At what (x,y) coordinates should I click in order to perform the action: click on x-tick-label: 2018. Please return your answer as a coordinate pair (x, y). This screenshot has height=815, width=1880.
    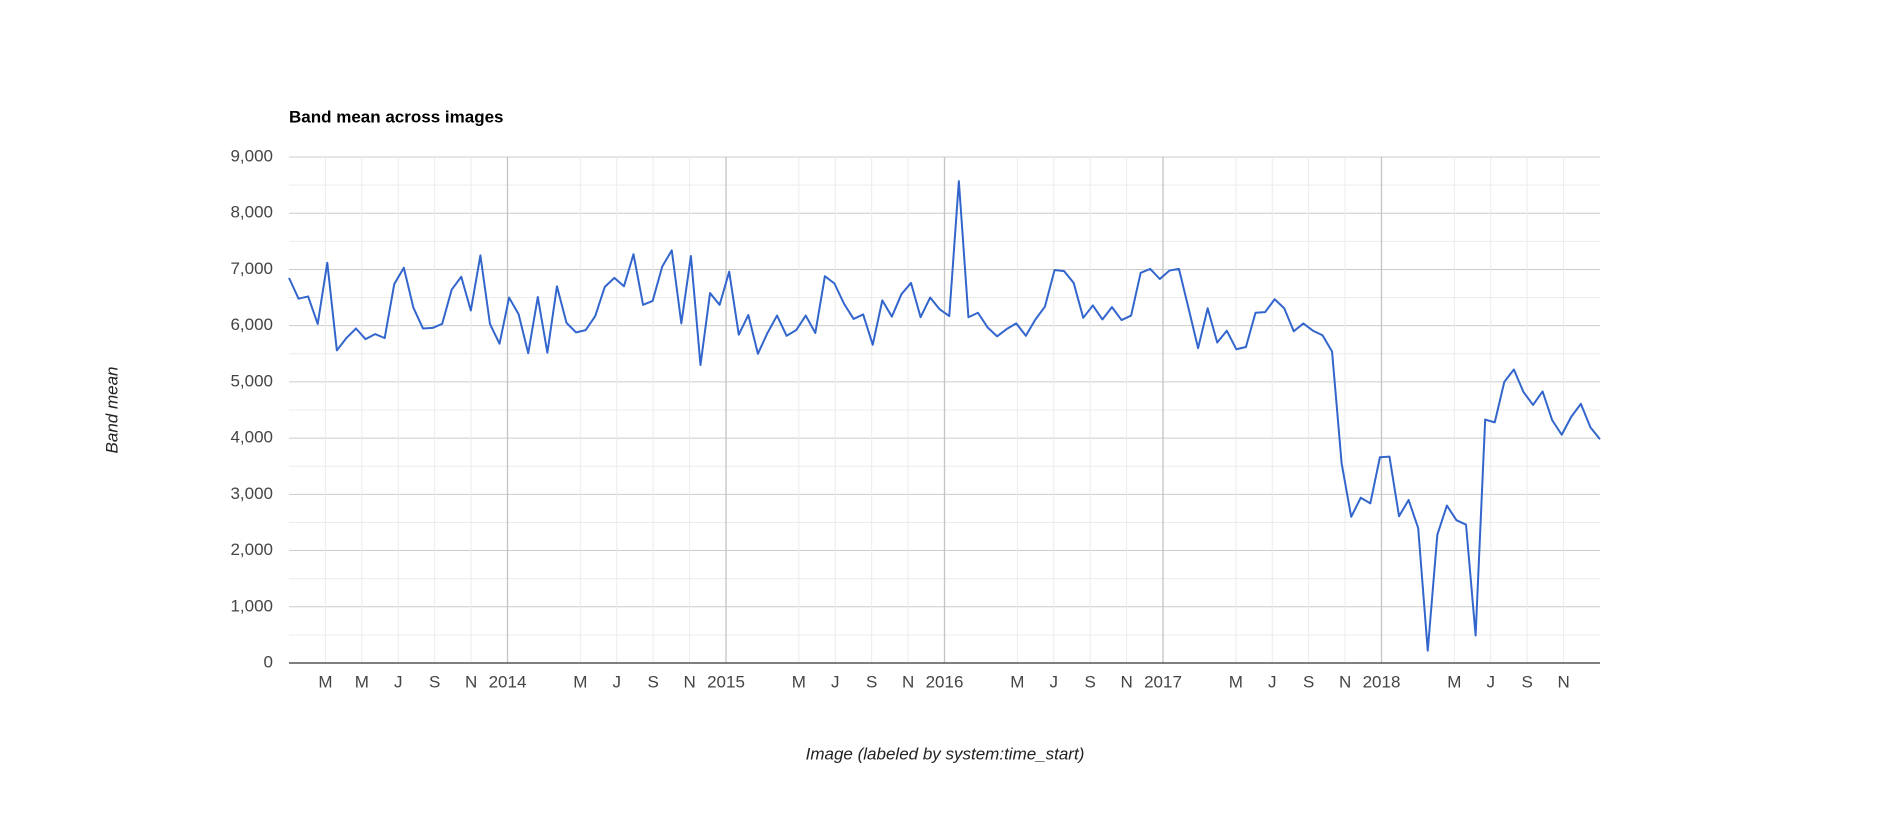
    Looking at the image, I should click on (1382, 681).